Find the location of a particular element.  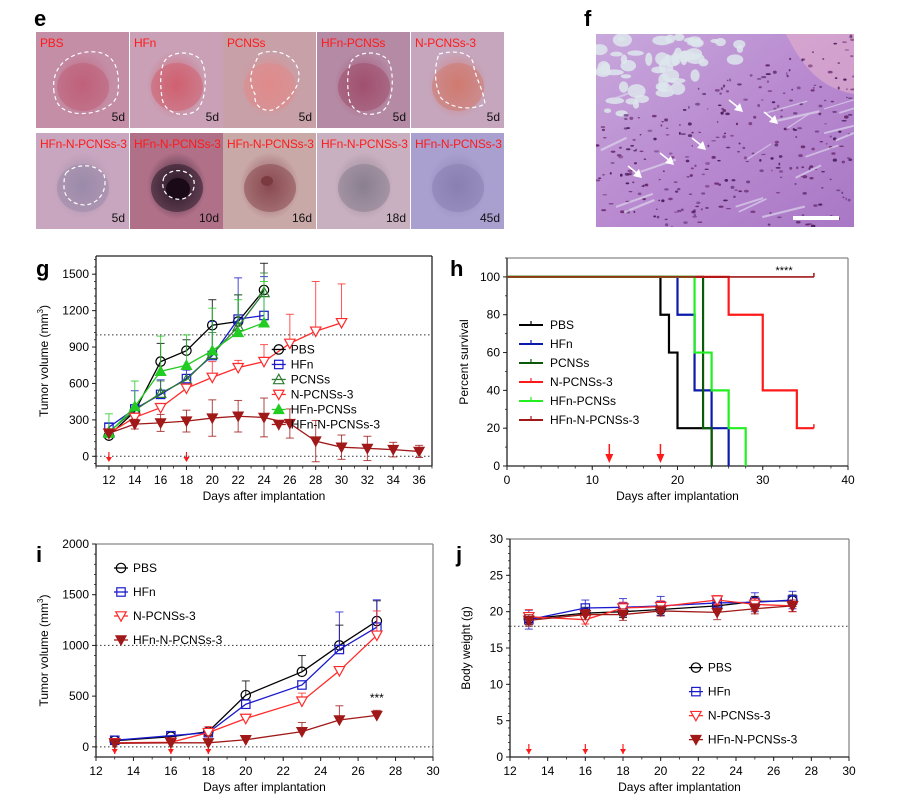

x-tick-label: 16 is located at coordinates (171, 771).